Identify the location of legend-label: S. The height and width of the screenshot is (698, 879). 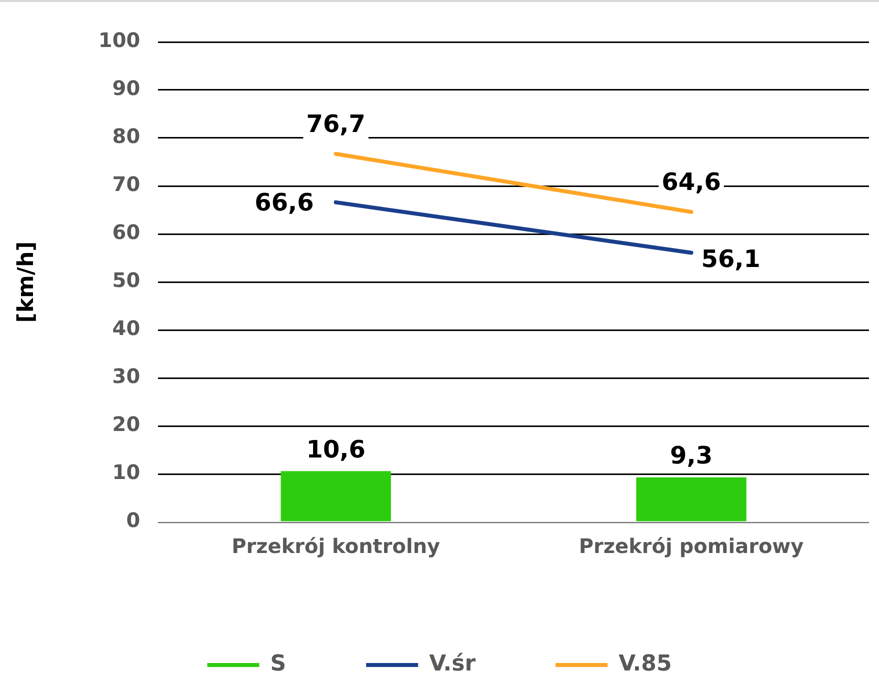
(278, 664).